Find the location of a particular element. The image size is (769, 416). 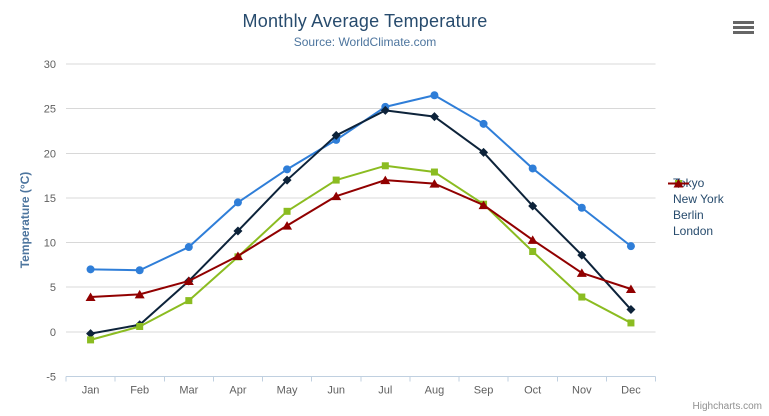

y-axis-label: 5 is located at coordinates (53, 288).